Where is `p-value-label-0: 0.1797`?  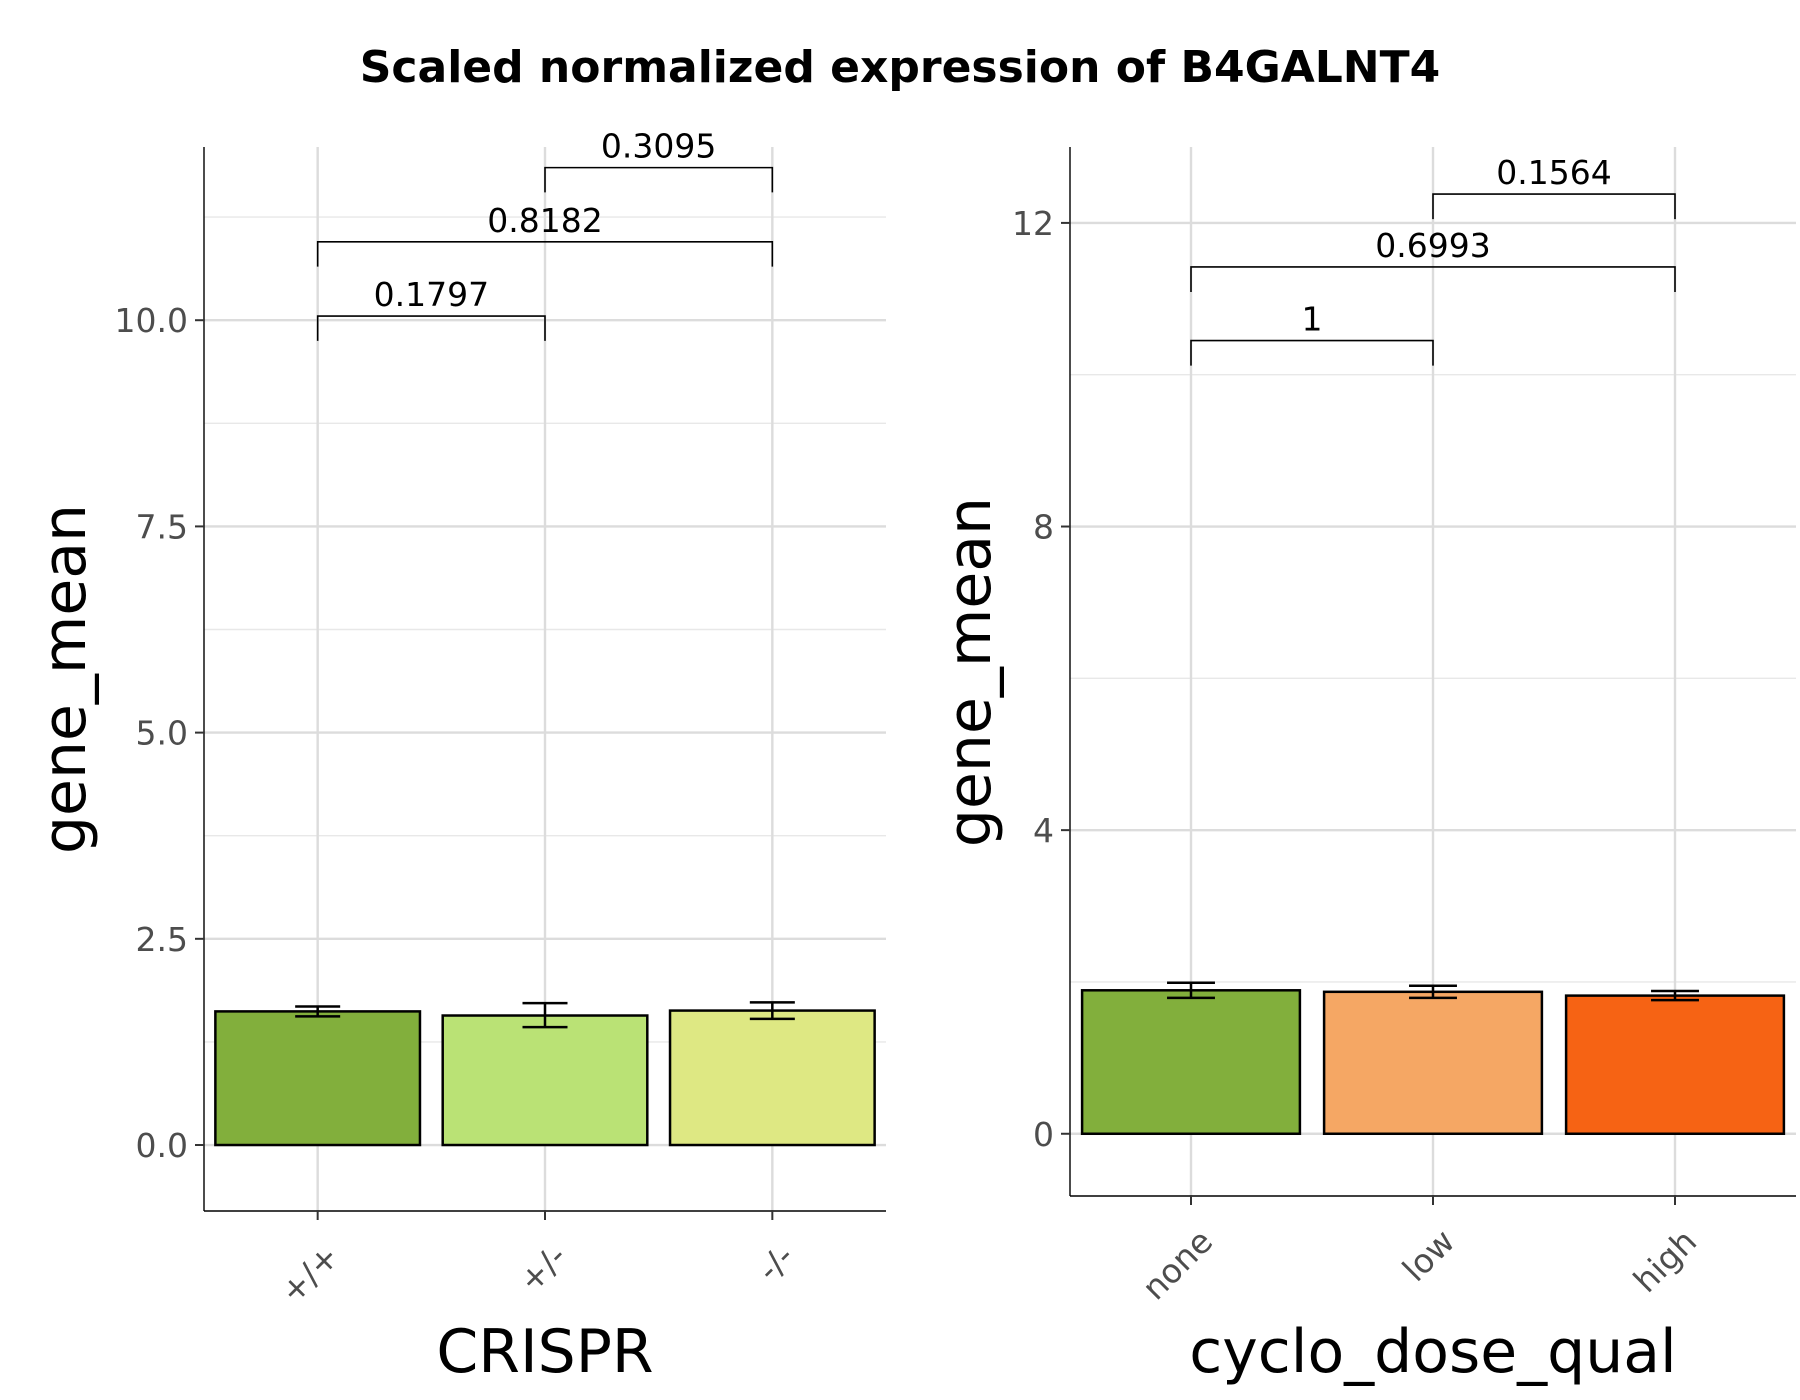 p-value-label-0: 0.1797 is located at coordinates (431, 294).